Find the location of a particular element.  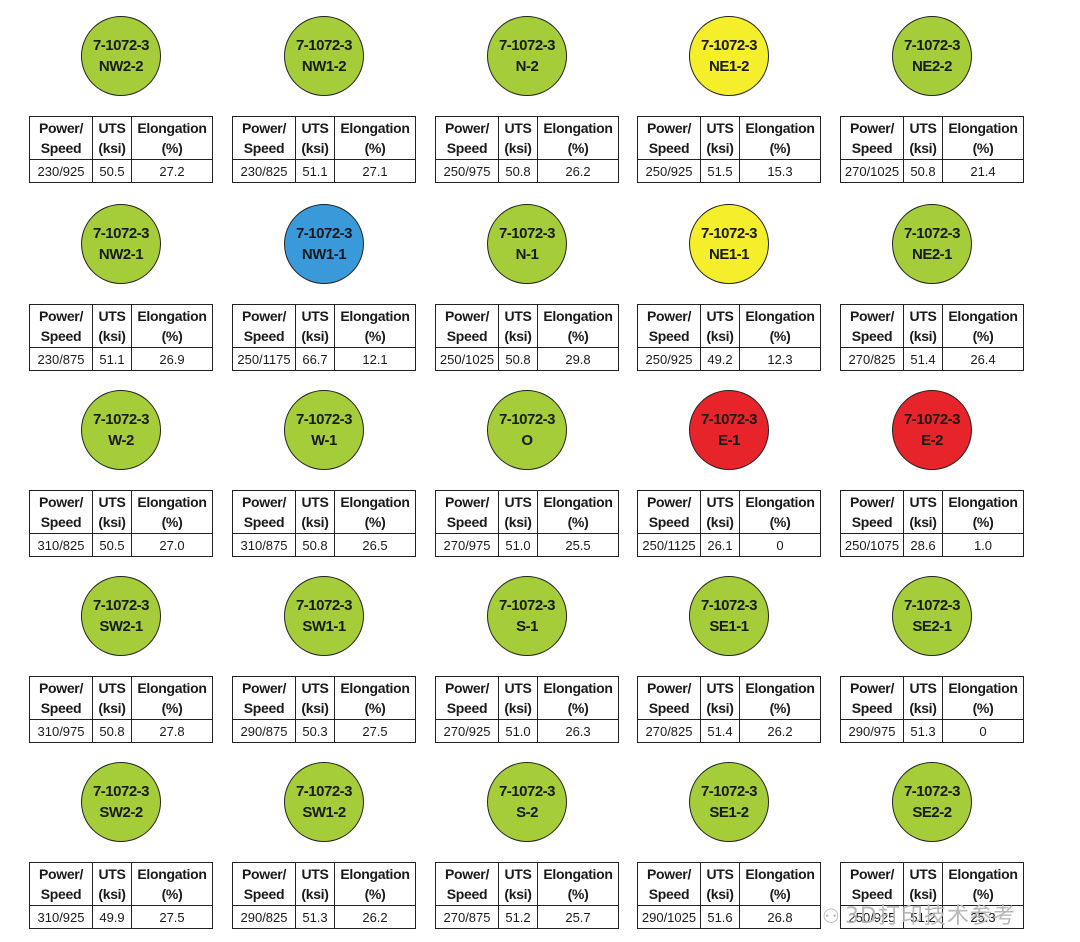

table-row: 250/975 50.8 26.2 is located at coordinates (527, 171).